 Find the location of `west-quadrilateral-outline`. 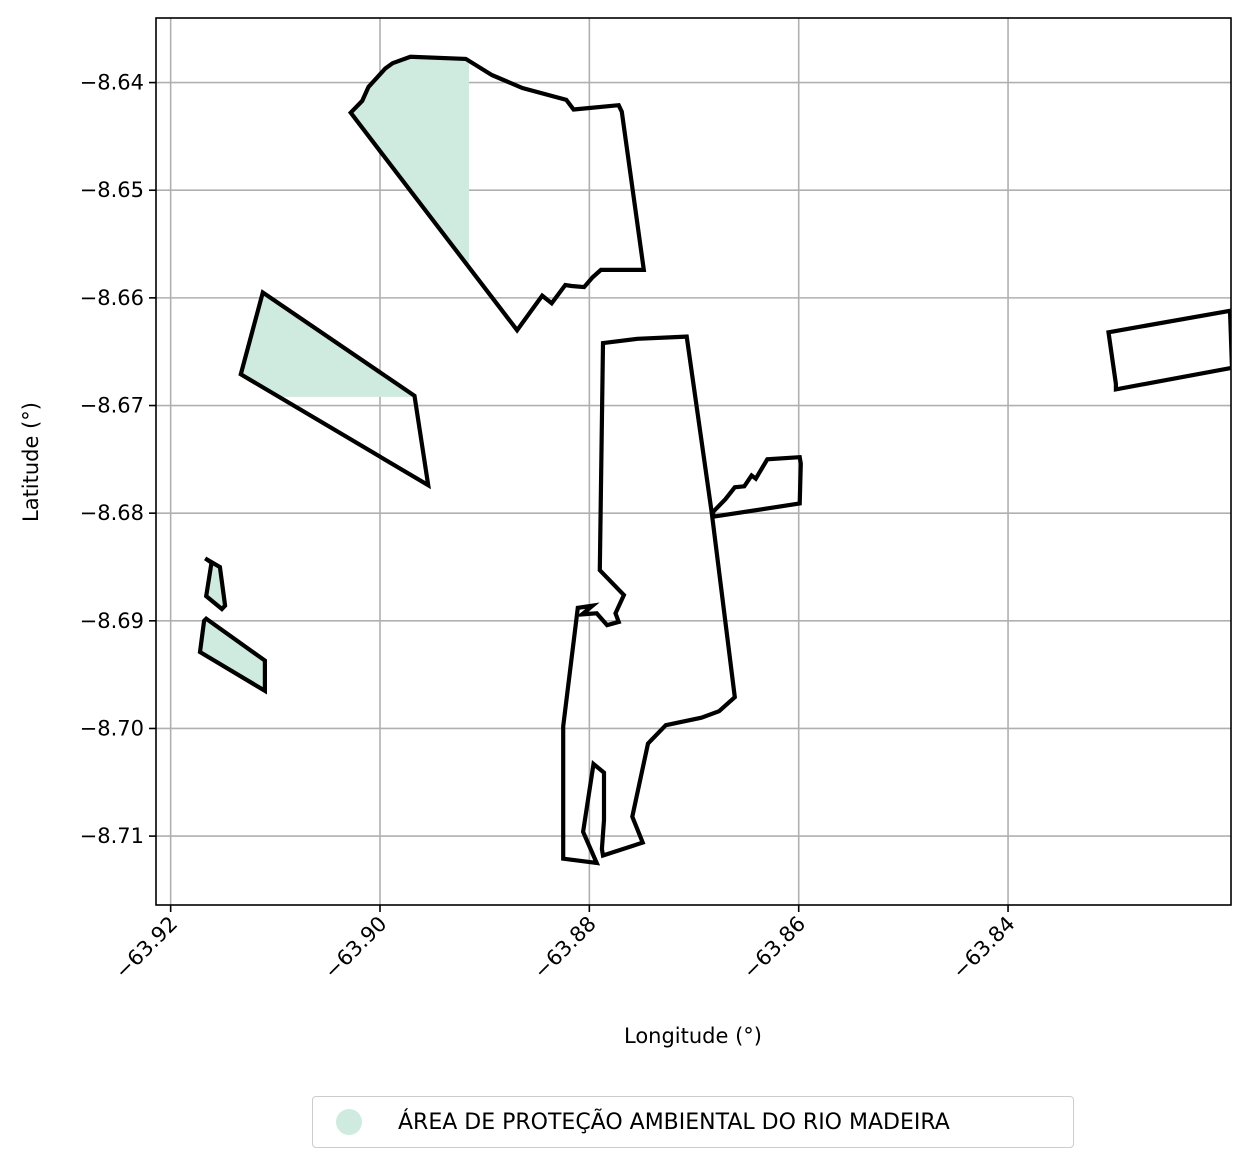

west-quadrilateral-outline is located at coordinates (334, 389).